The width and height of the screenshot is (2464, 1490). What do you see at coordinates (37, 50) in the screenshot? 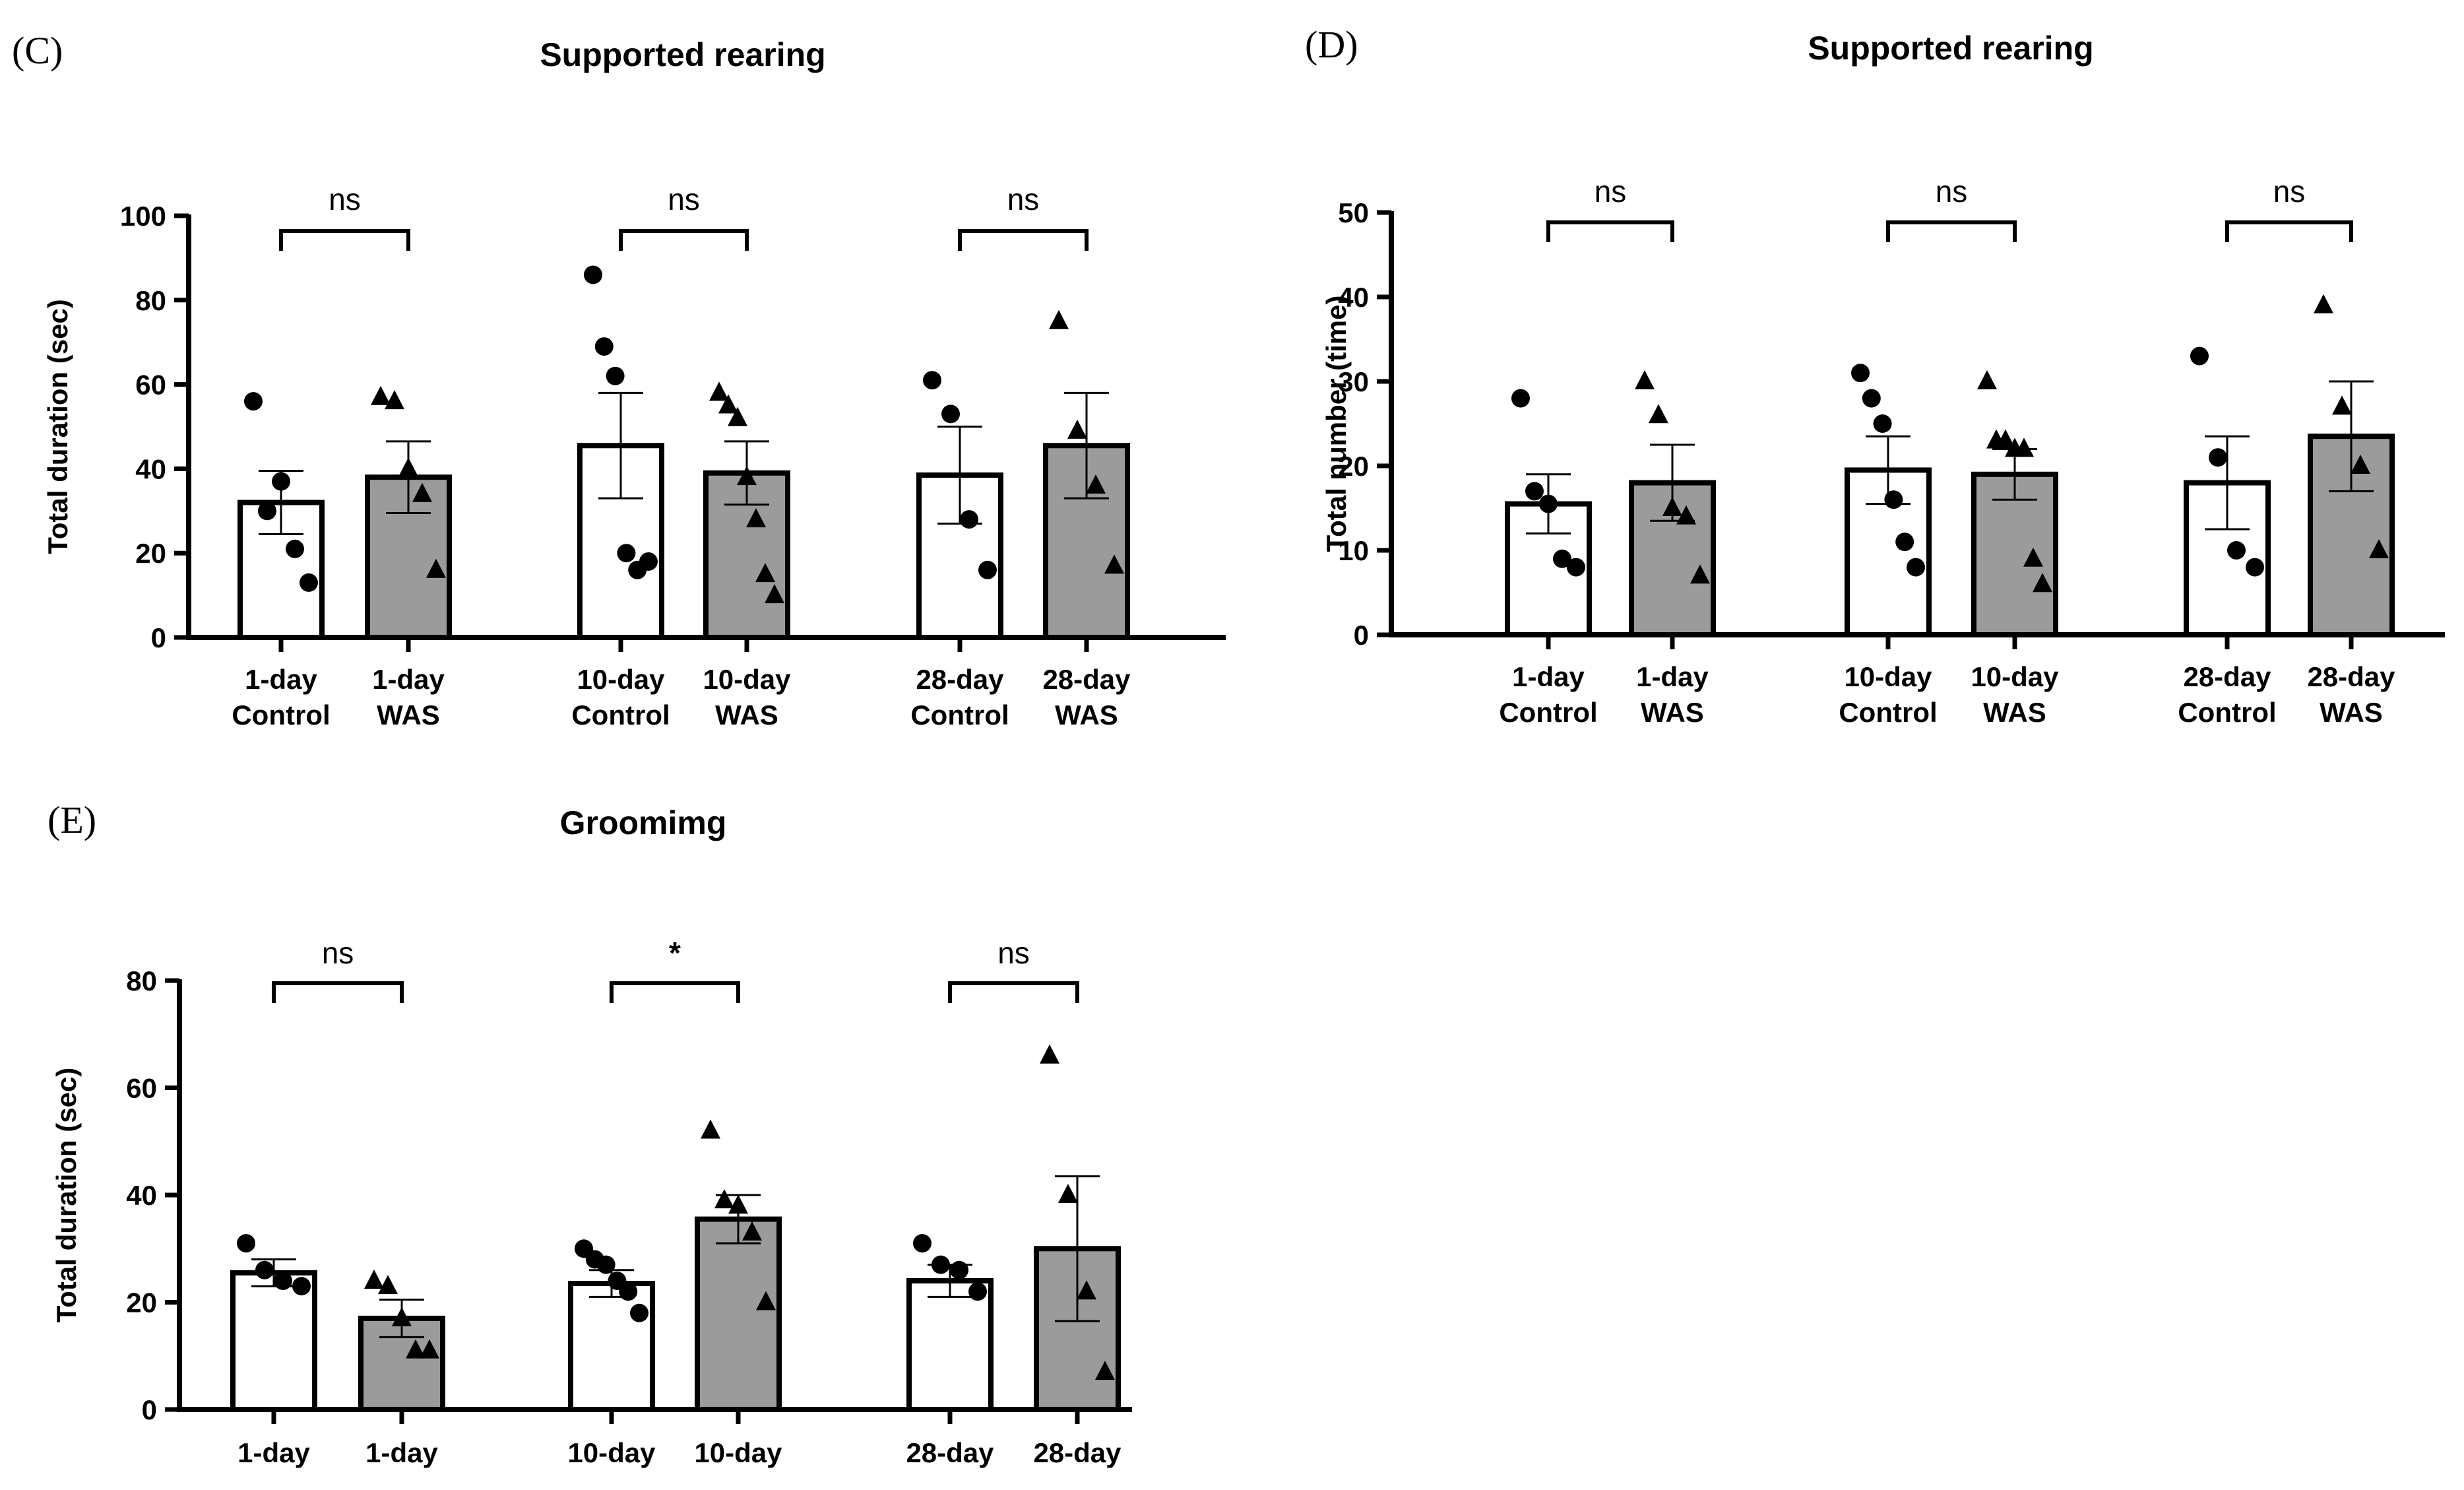
I see `panel-label: (C)` at bounding box center [37, 50].